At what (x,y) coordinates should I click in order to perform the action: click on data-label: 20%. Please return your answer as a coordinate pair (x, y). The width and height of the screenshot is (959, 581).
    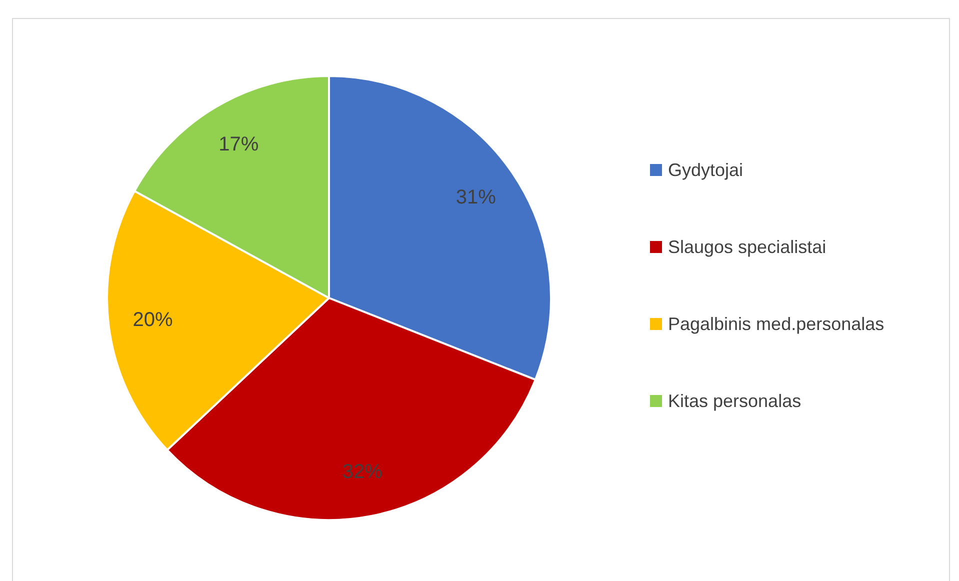
    Looking at the image, I should click on (153, 319).